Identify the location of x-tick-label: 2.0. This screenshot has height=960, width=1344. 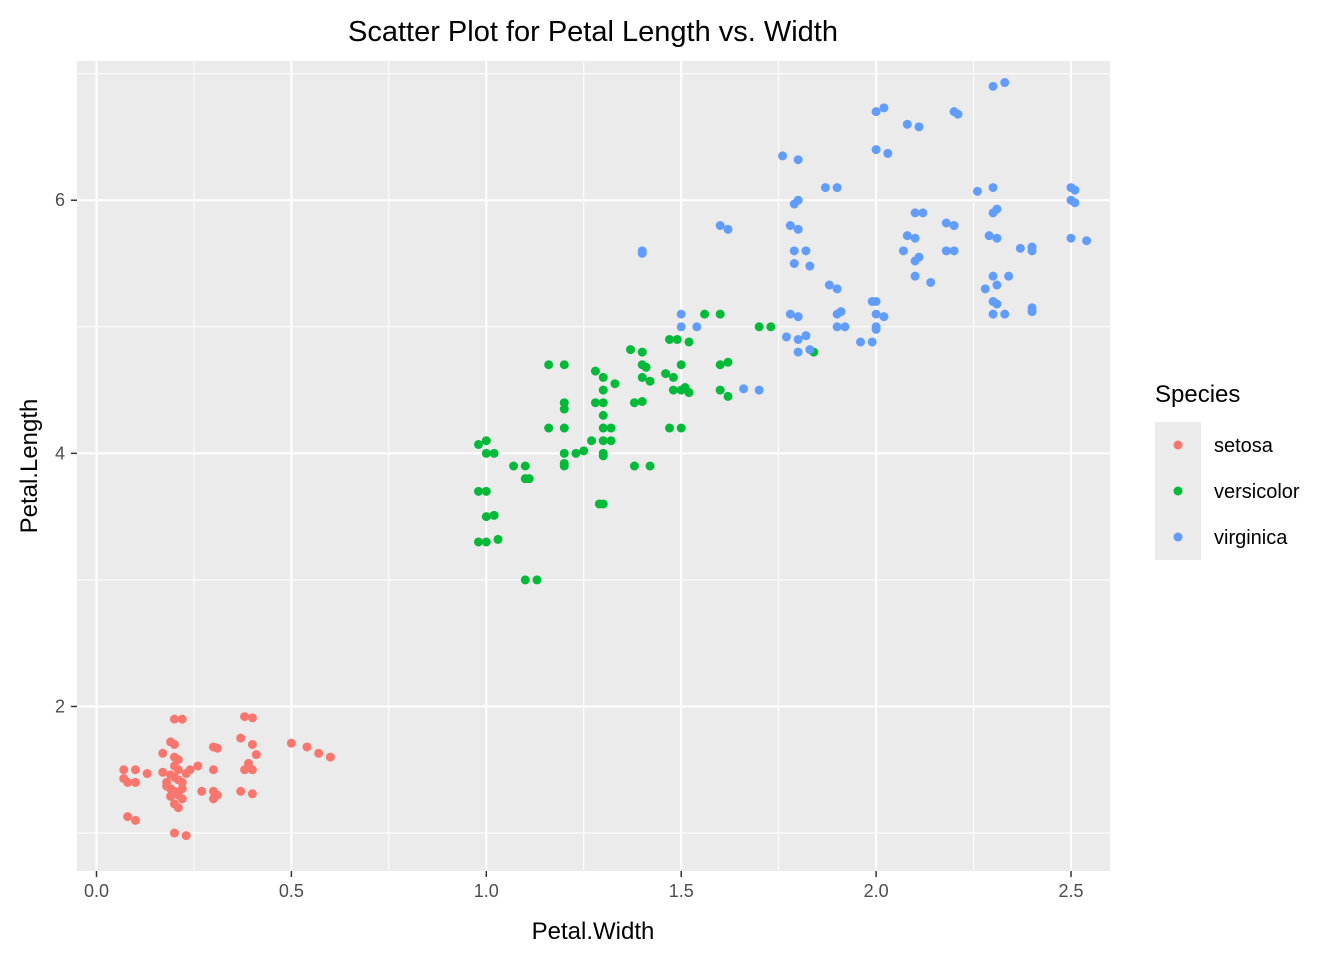
(876, 891).